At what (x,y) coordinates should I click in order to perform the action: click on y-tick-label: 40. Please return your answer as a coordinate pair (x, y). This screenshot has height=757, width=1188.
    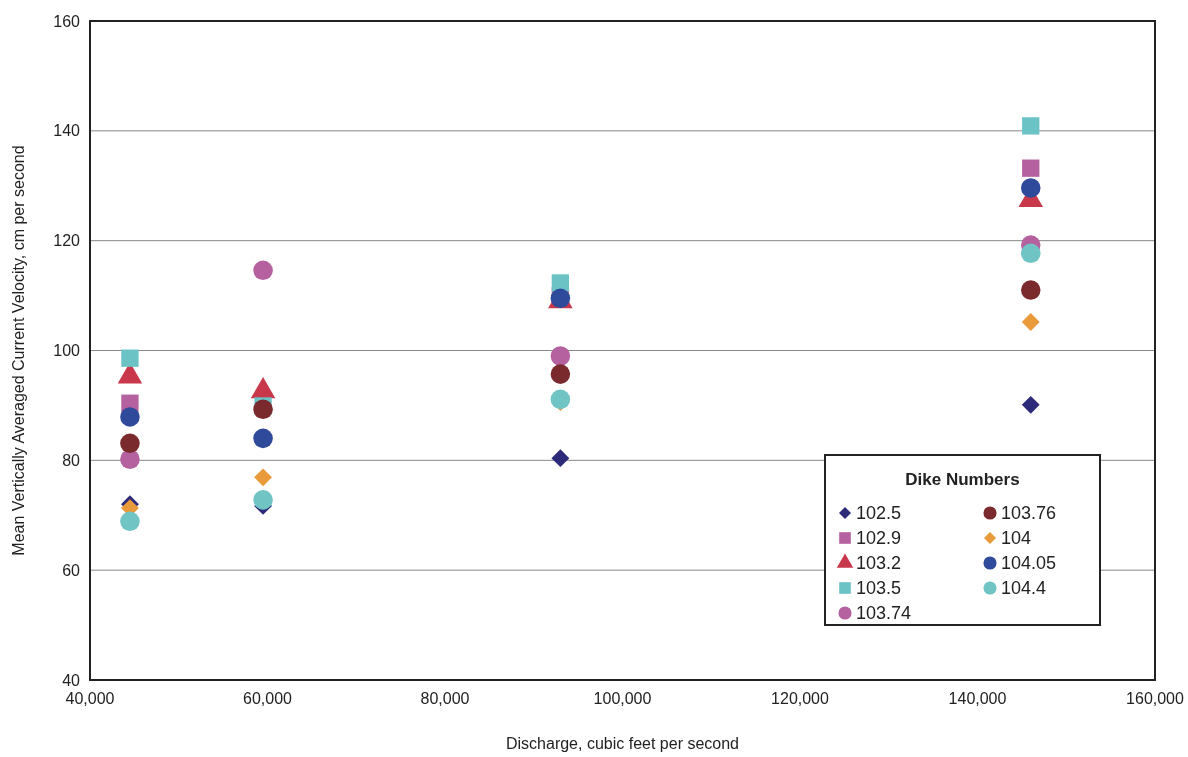
    Looking at the image, I should click on (71, 680).